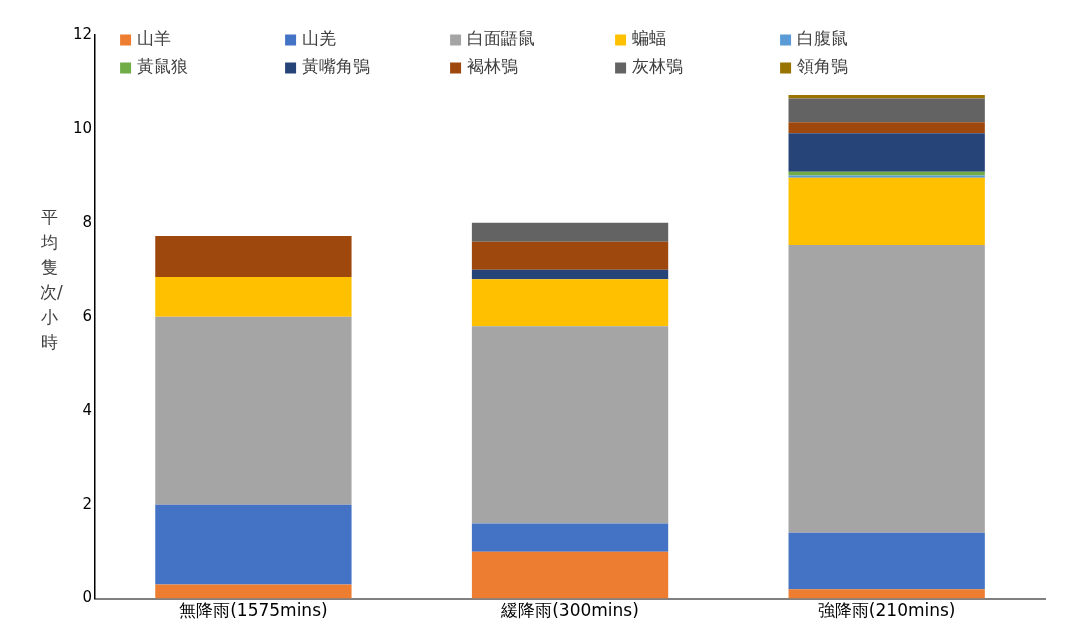 This screenshot has height=643, width=1080. Describe the element at coordinates (319, 38) in the screenshot. I see `legend-label: 山羌` at that location.